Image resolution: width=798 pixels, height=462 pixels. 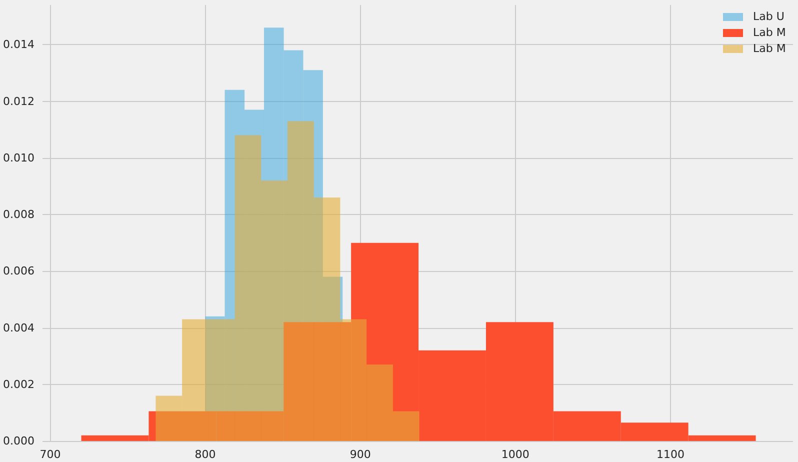 I want to click on y-tick-label: 0.012, so click(x=18, y=101).